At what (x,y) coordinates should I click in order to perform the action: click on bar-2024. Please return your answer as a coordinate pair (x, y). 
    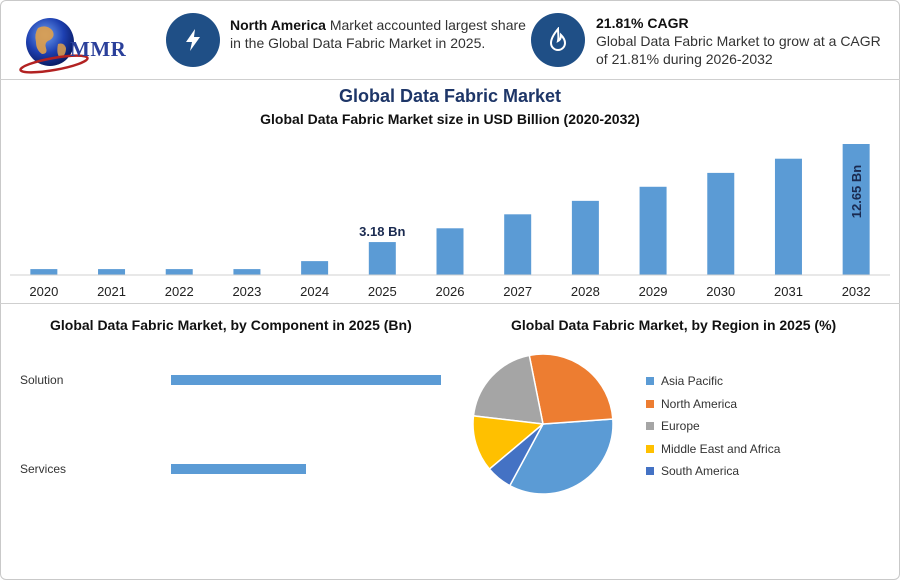
    Looking at the image, I should click on (315, 268).